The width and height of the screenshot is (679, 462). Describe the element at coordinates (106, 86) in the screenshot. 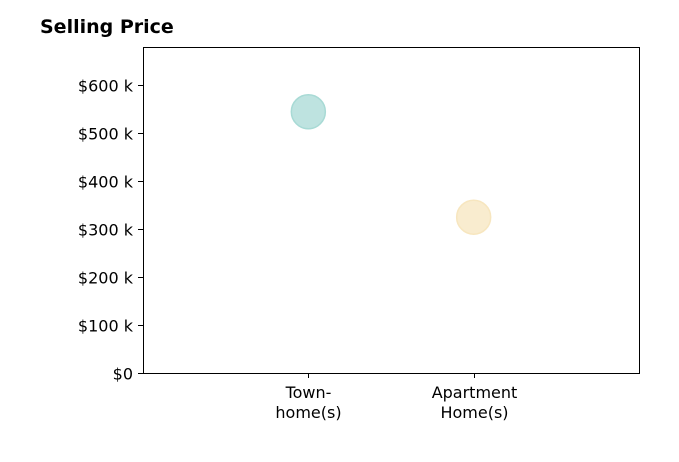

I see `y-tick-label: $600 k` at that location.